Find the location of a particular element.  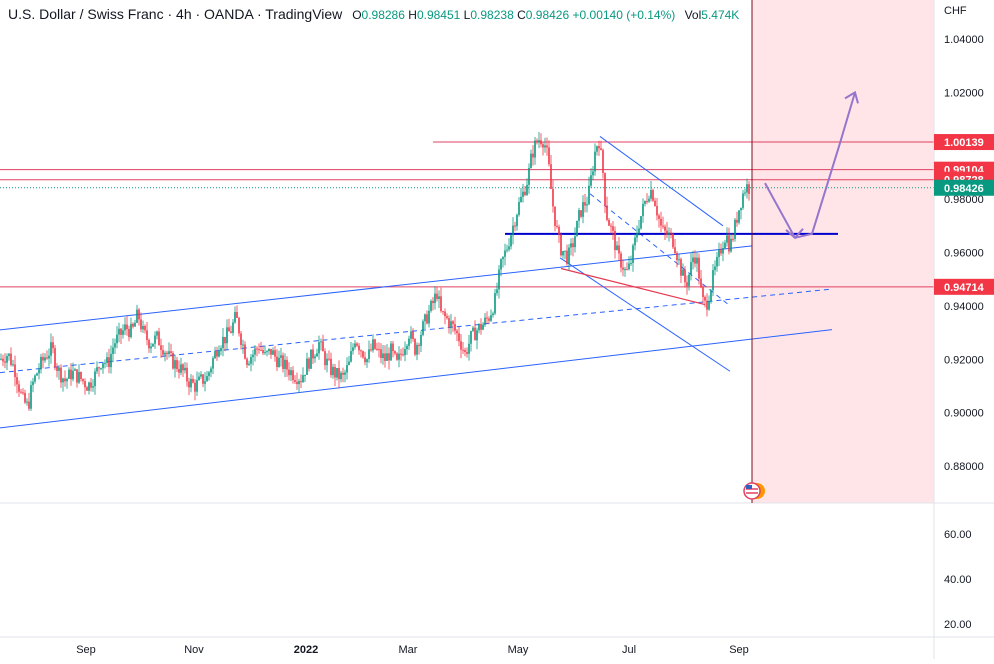

future-shade is located at coordinates (843, 251).